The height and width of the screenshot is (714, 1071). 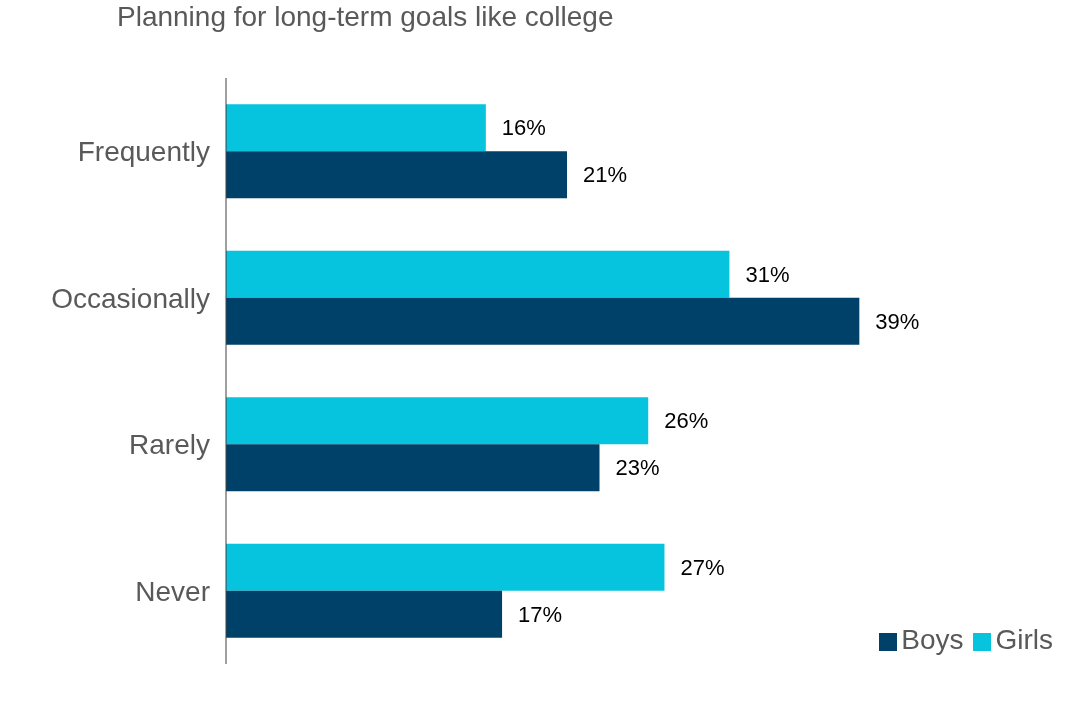 I want to click on data-label: 17%, so click(x=540, y=614).